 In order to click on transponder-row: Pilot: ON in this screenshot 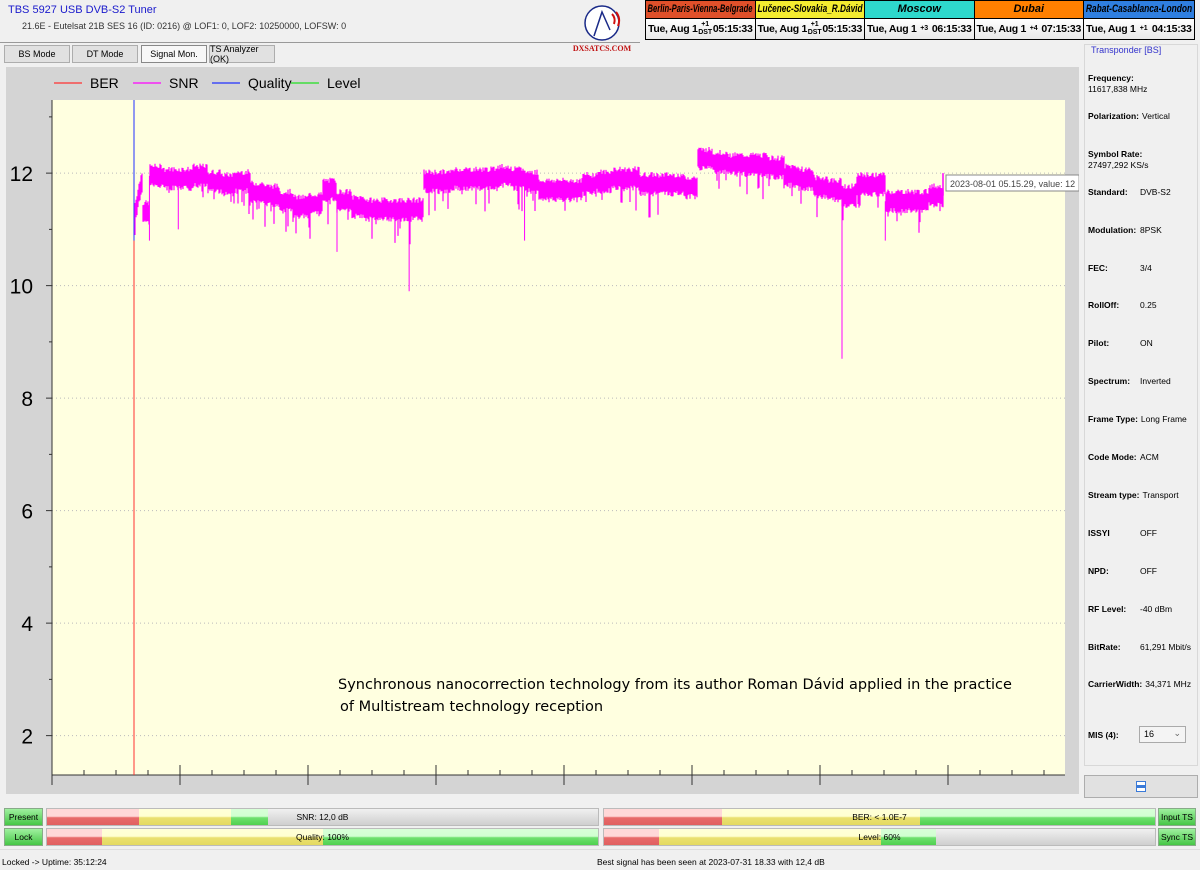, I will do `click(1142, 343)`.